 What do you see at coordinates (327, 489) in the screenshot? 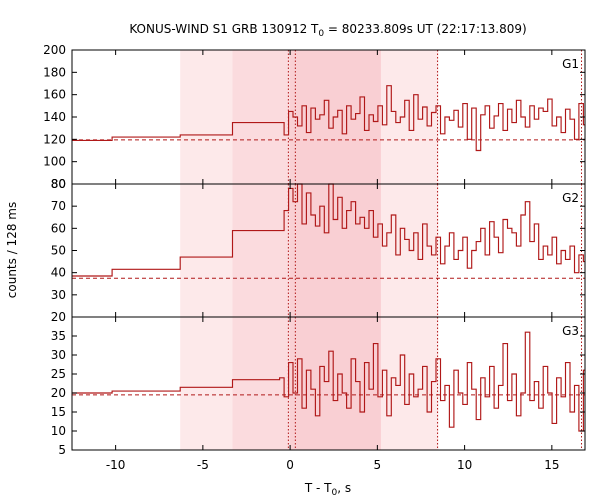
I see `x-axis-label: T - T0, s` at bounding box center [327, 489].